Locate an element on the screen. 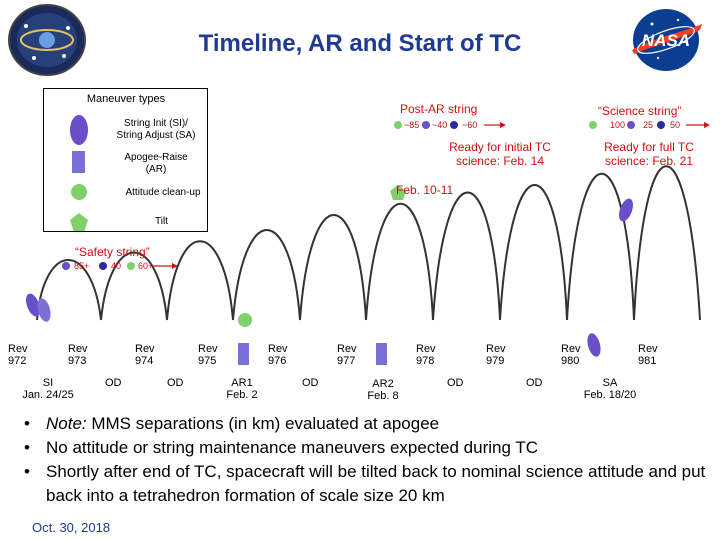 This screenshot has height=540, width=720. event-name: SA is located at coordinates (610, 383).